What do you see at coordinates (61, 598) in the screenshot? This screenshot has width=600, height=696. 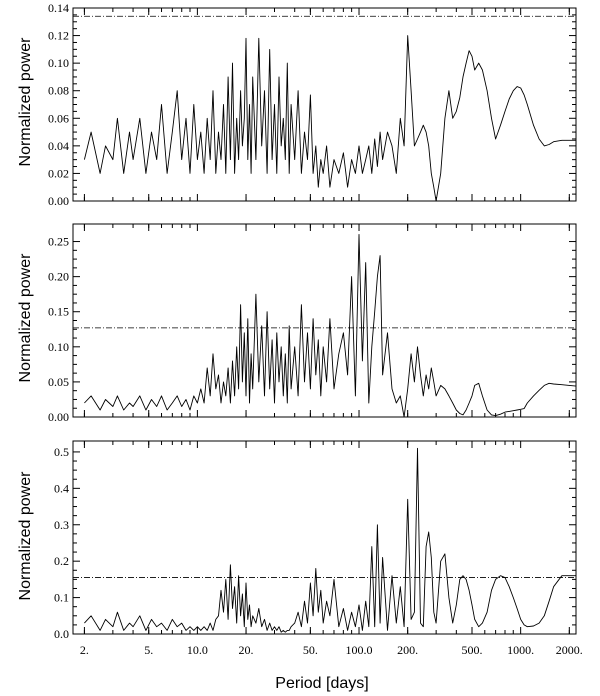 I see `y-tick-label: 0.1` at bounding box center [61, 598].